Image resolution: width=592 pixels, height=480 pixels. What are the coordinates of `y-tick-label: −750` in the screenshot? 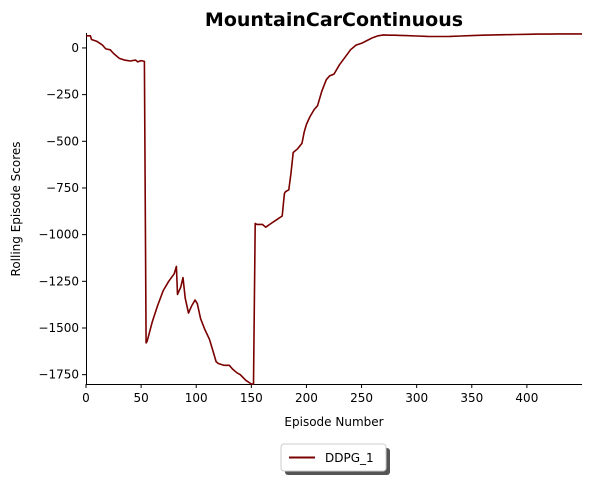 It's located at (62, 188).